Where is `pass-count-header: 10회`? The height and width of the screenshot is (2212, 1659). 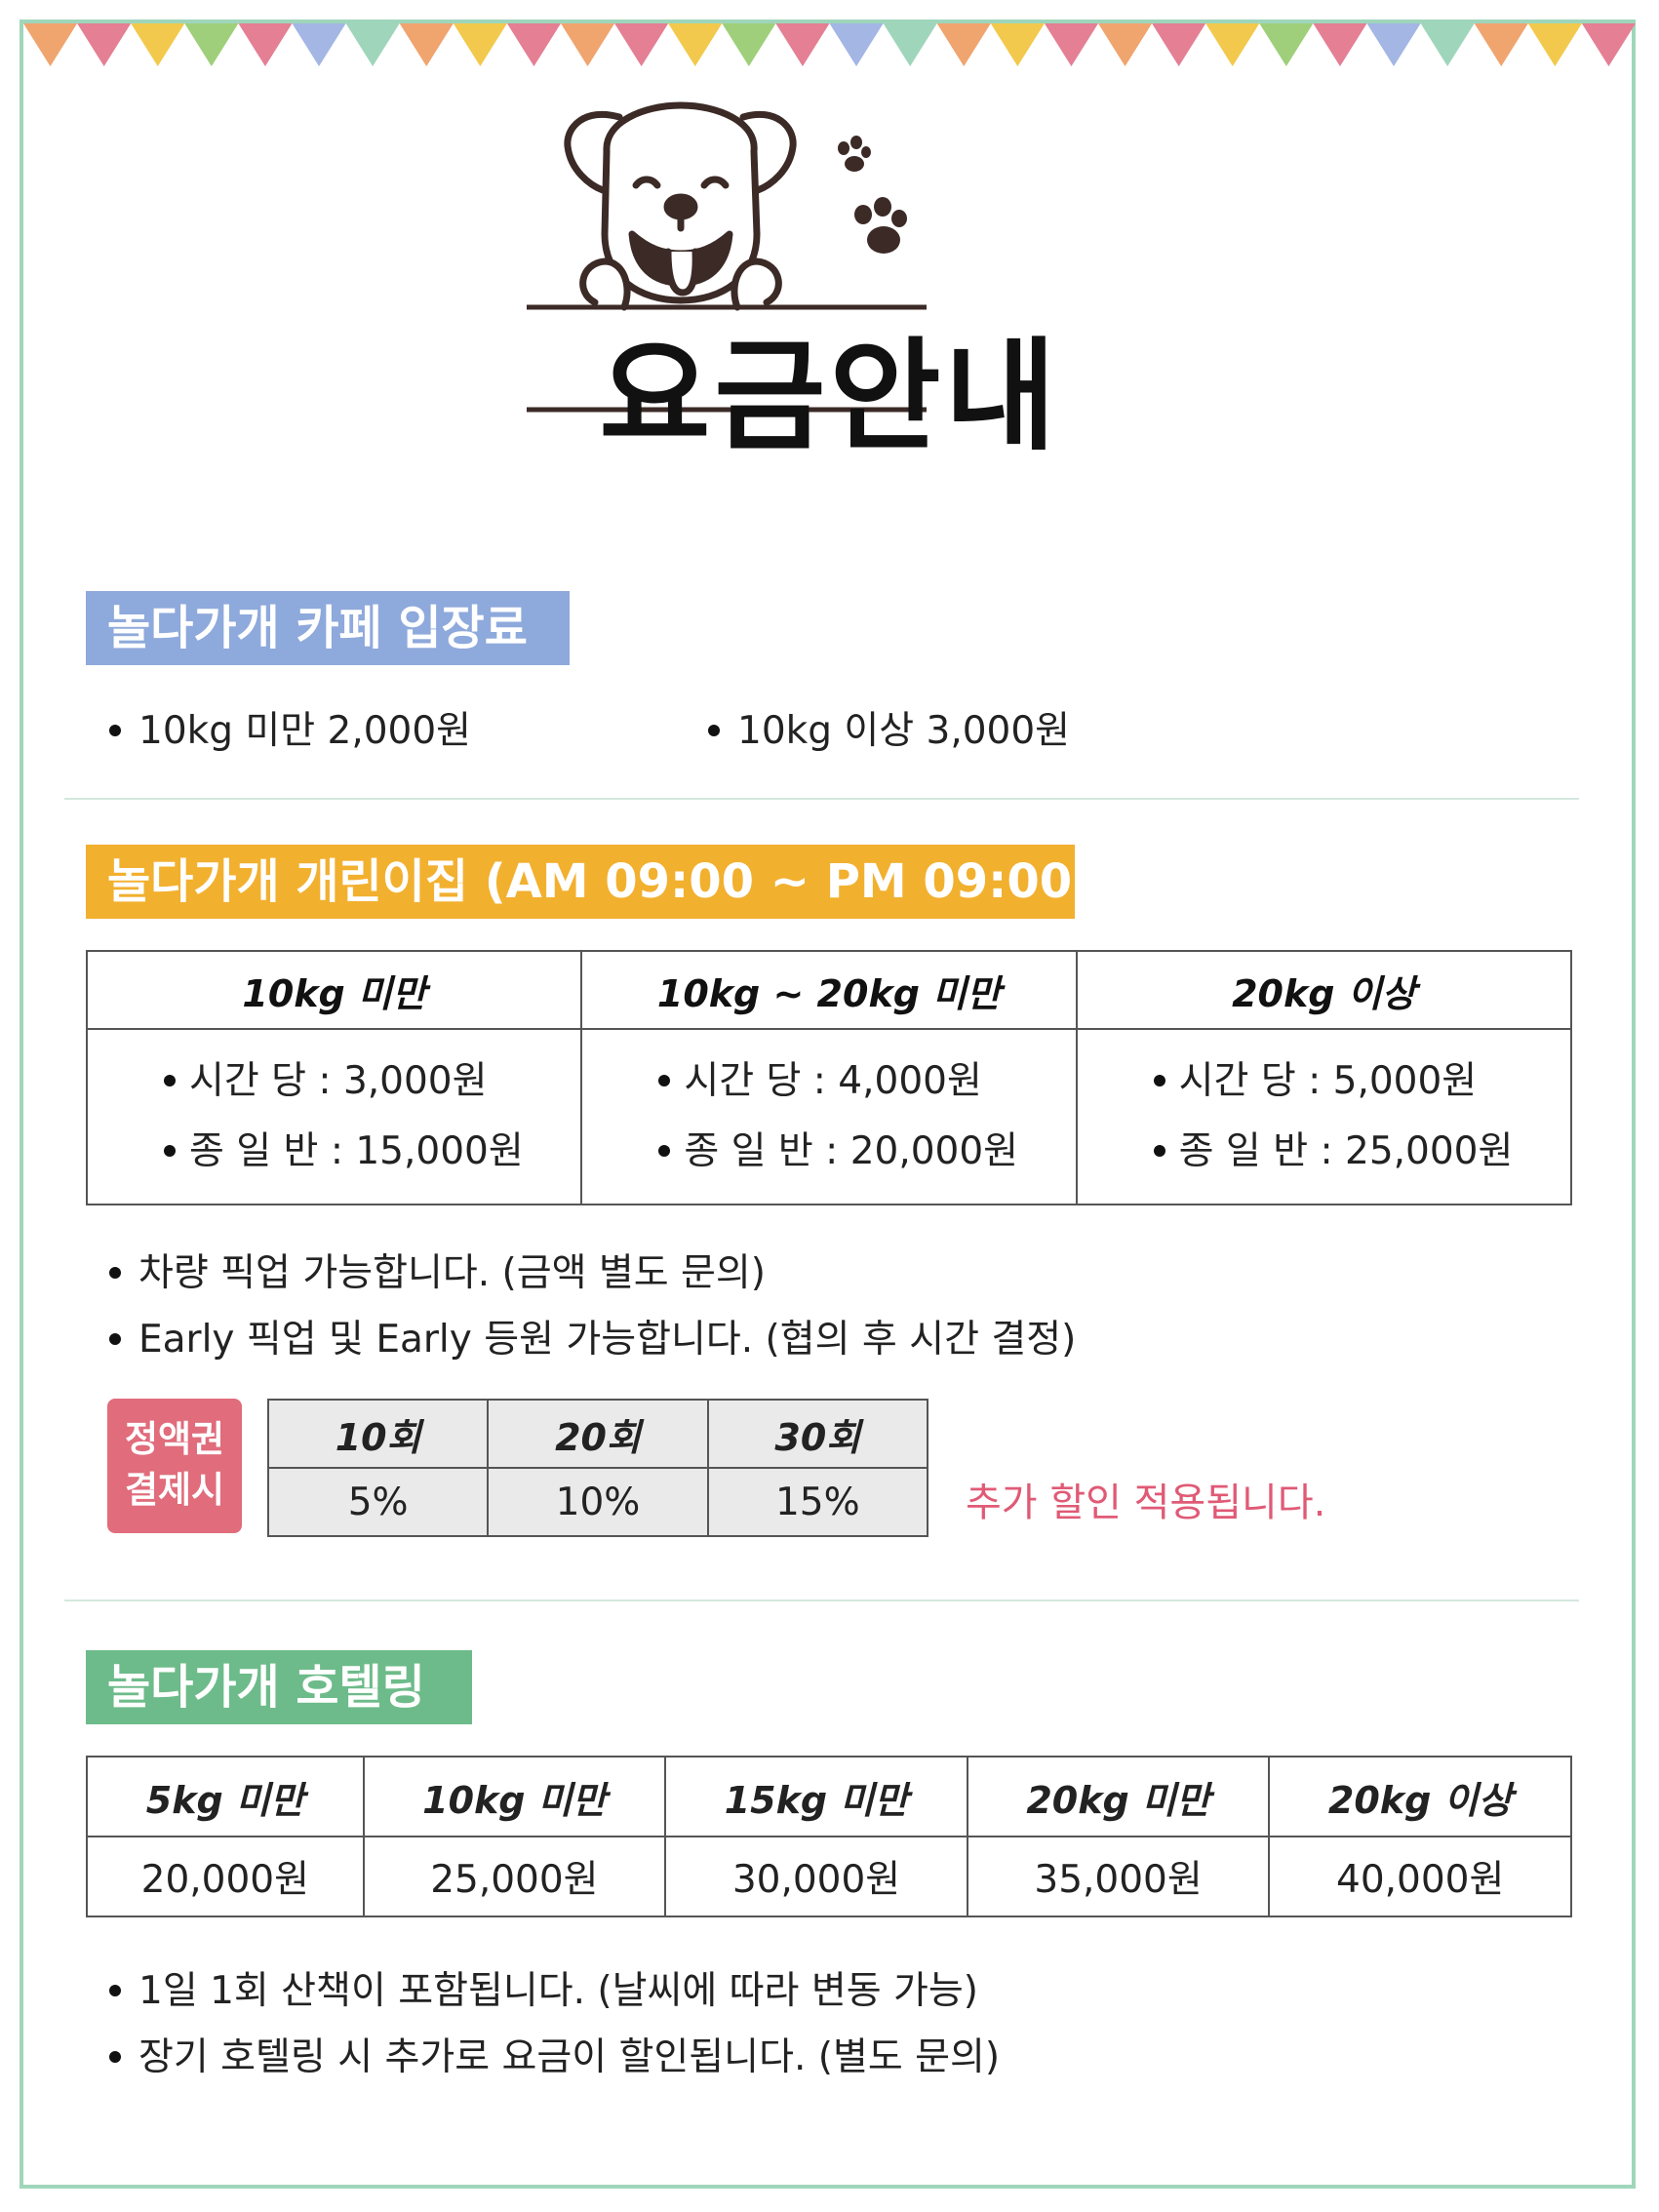 pass-count-header: 10회 is located at coordinates (378, 1434).